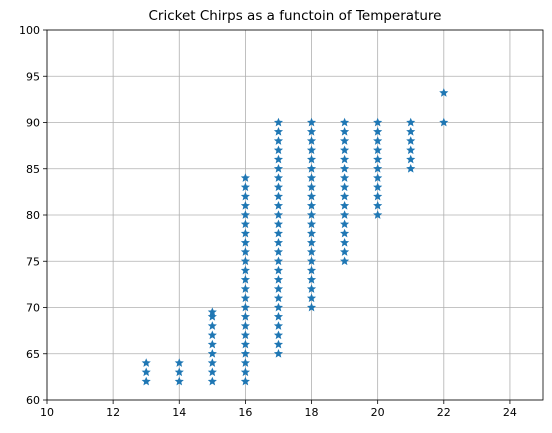  Describe the element at coordinates (378, 412) in the screenshot. I see `x-tick-label: 20` at that location.